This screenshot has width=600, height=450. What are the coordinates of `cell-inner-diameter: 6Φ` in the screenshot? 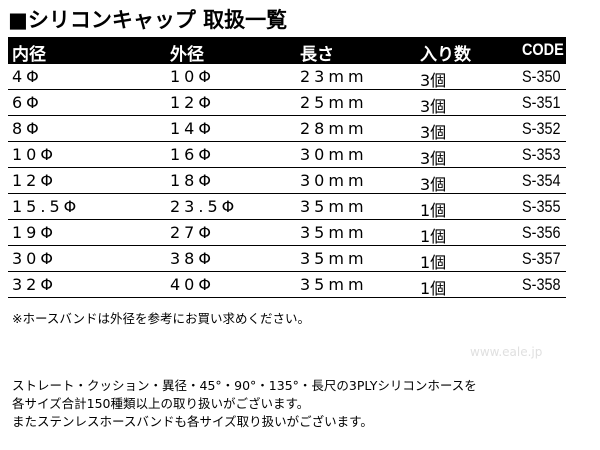 It's located at (27, 102).